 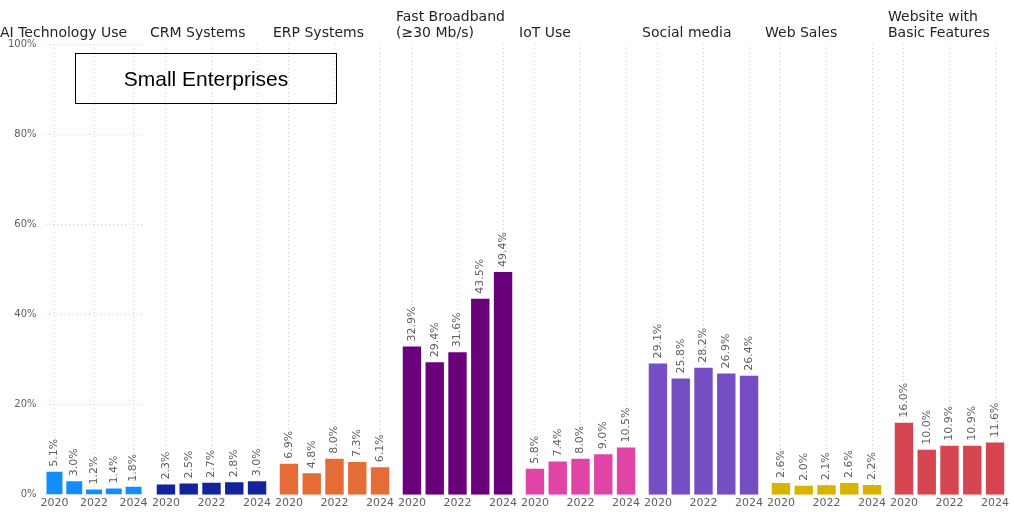 What do you see at coordinates (903, 400) in the screenshot?
I see `data-label: 16.0%` at bounding box center [903, 400].